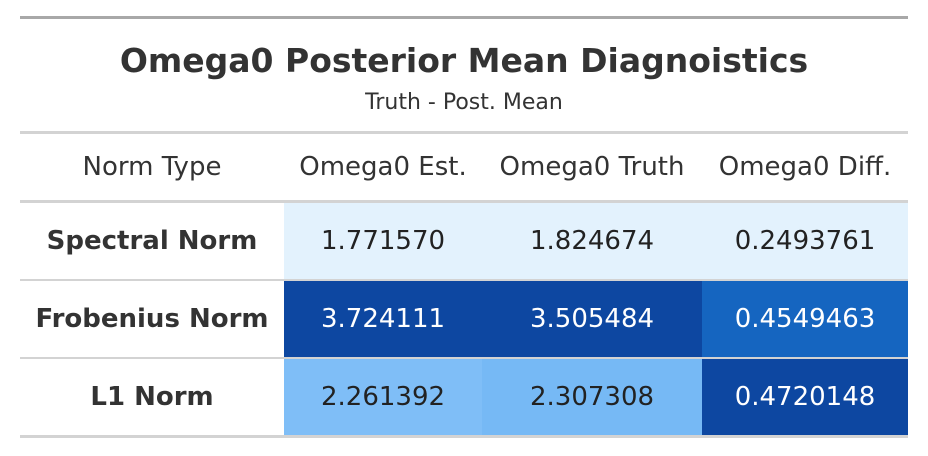  I want to click on header-rule, so click(464, 132).